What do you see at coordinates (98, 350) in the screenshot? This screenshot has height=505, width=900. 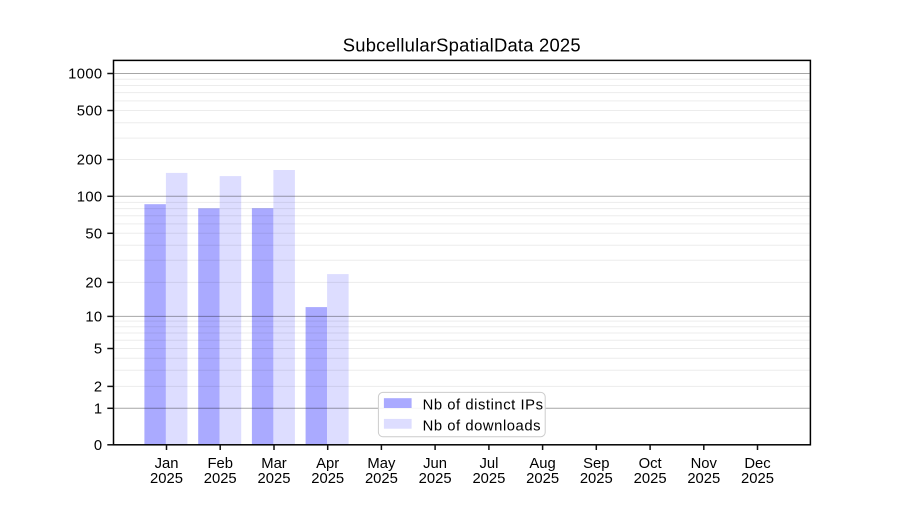 I see `svg-text: 5` at bounding box center [98, 350].